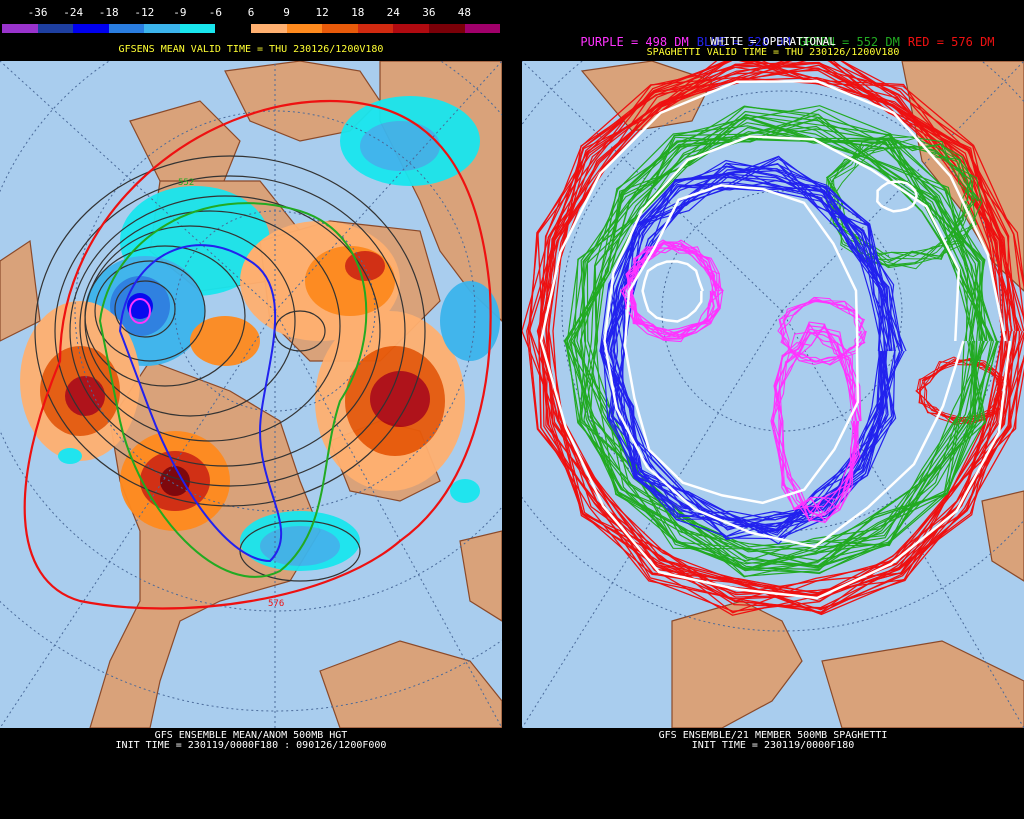 The image size is (1024, 819). What do you see at coordinates (393, 12) in the screenshot?
I see `colorbar-tick-label: 24` at bounding box center [393, 12].